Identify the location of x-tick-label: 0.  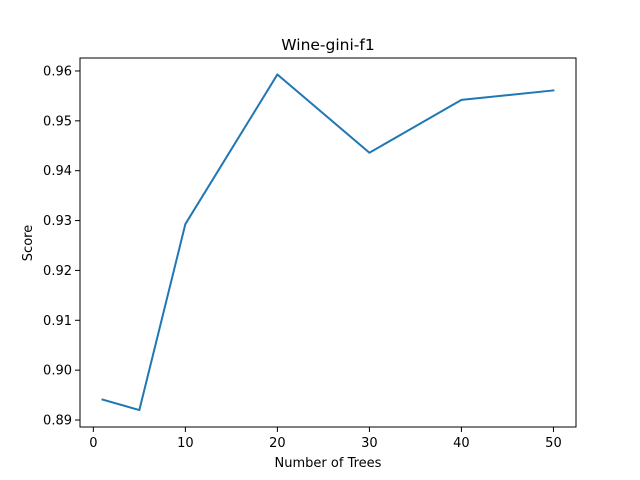
(93, 443).